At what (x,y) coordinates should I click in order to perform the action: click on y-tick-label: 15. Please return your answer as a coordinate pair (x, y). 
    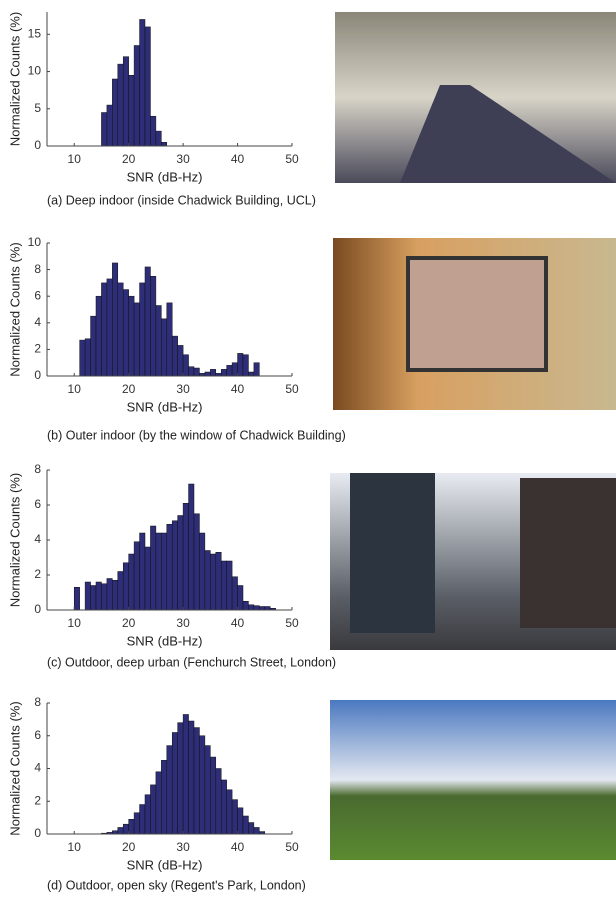
    Looking at the image, I should click on (35, 34).